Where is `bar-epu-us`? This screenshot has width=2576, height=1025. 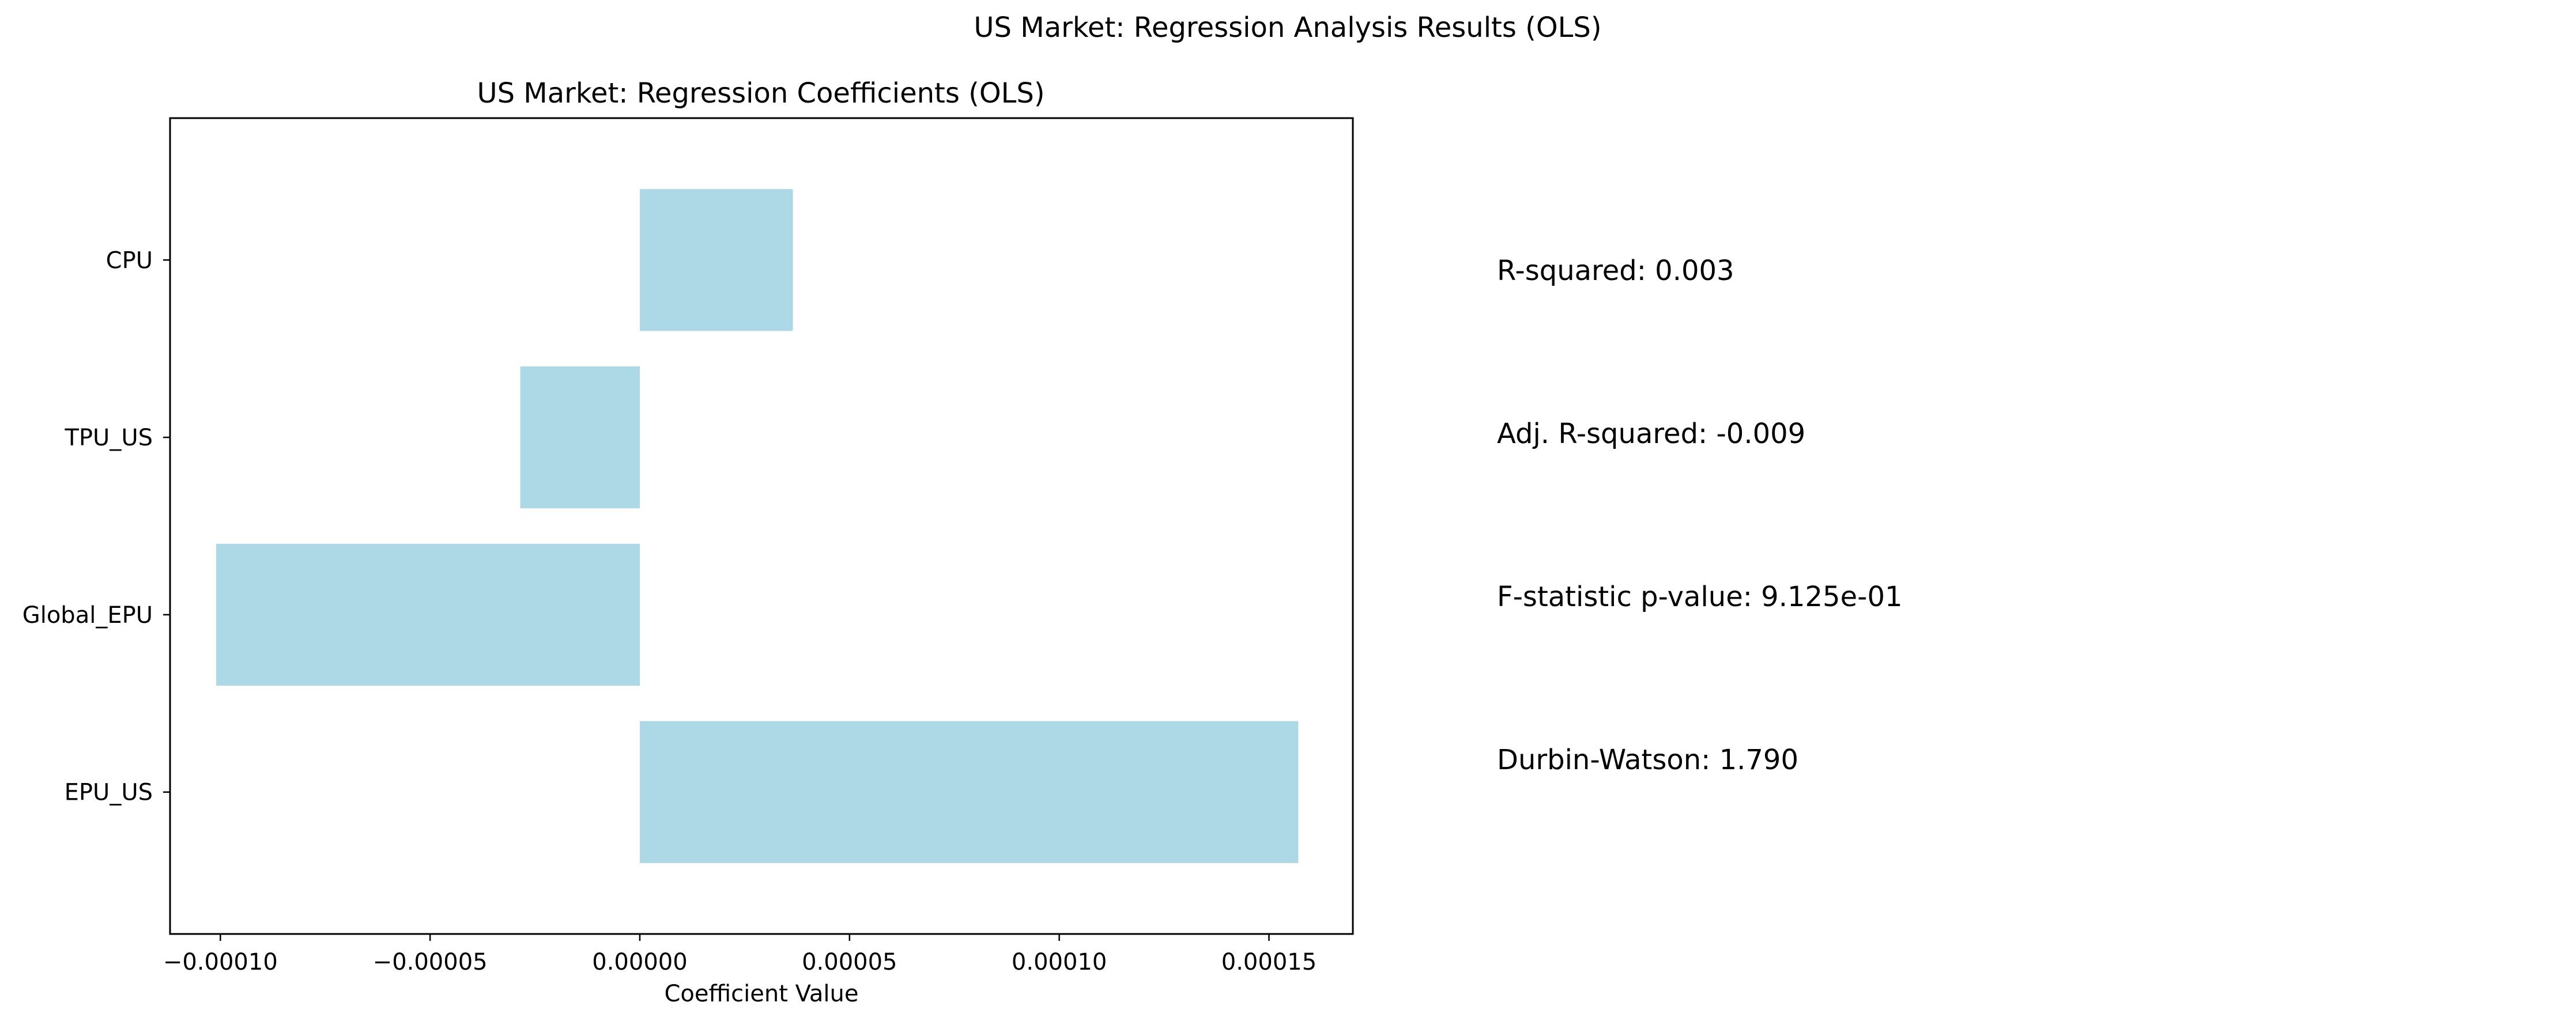 bar-epu-us is located at coordinates (969, 792).